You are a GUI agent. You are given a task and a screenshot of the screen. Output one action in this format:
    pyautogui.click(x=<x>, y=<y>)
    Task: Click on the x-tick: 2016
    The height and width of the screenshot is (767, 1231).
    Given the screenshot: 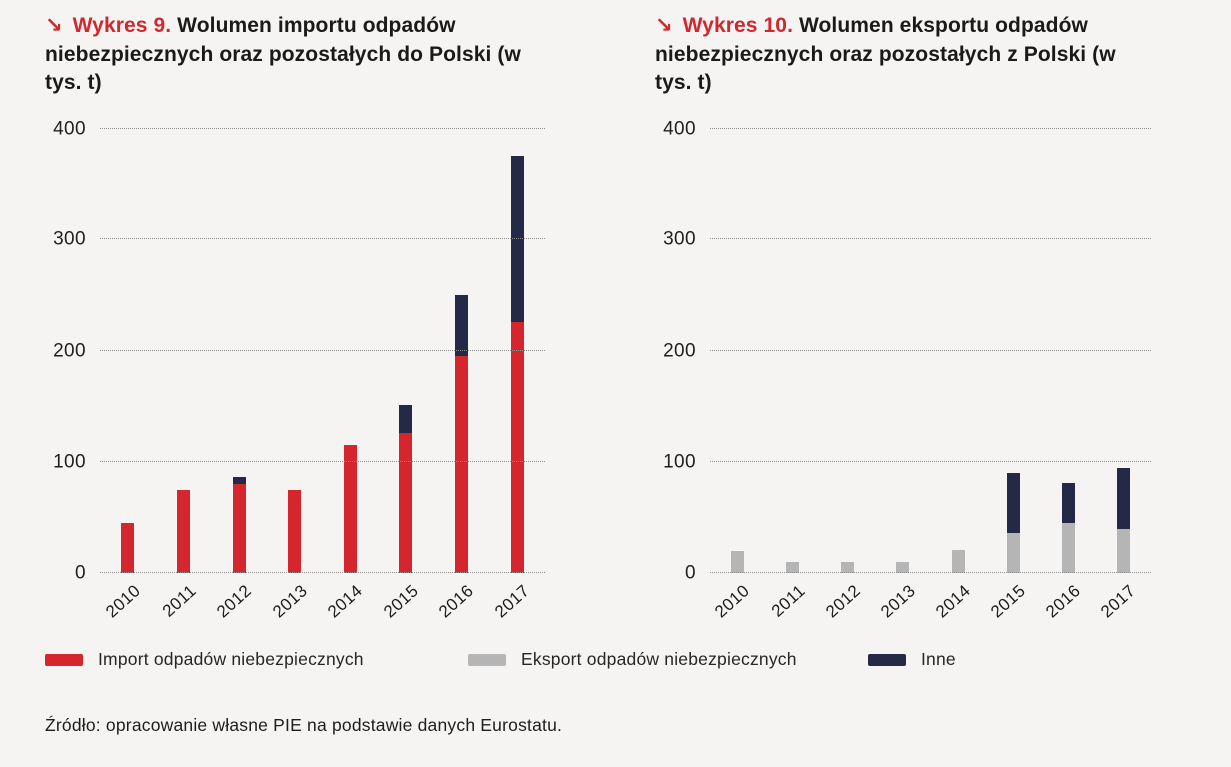 What is the action you would take?
    pyautogui.click(x=462, y=600)
    